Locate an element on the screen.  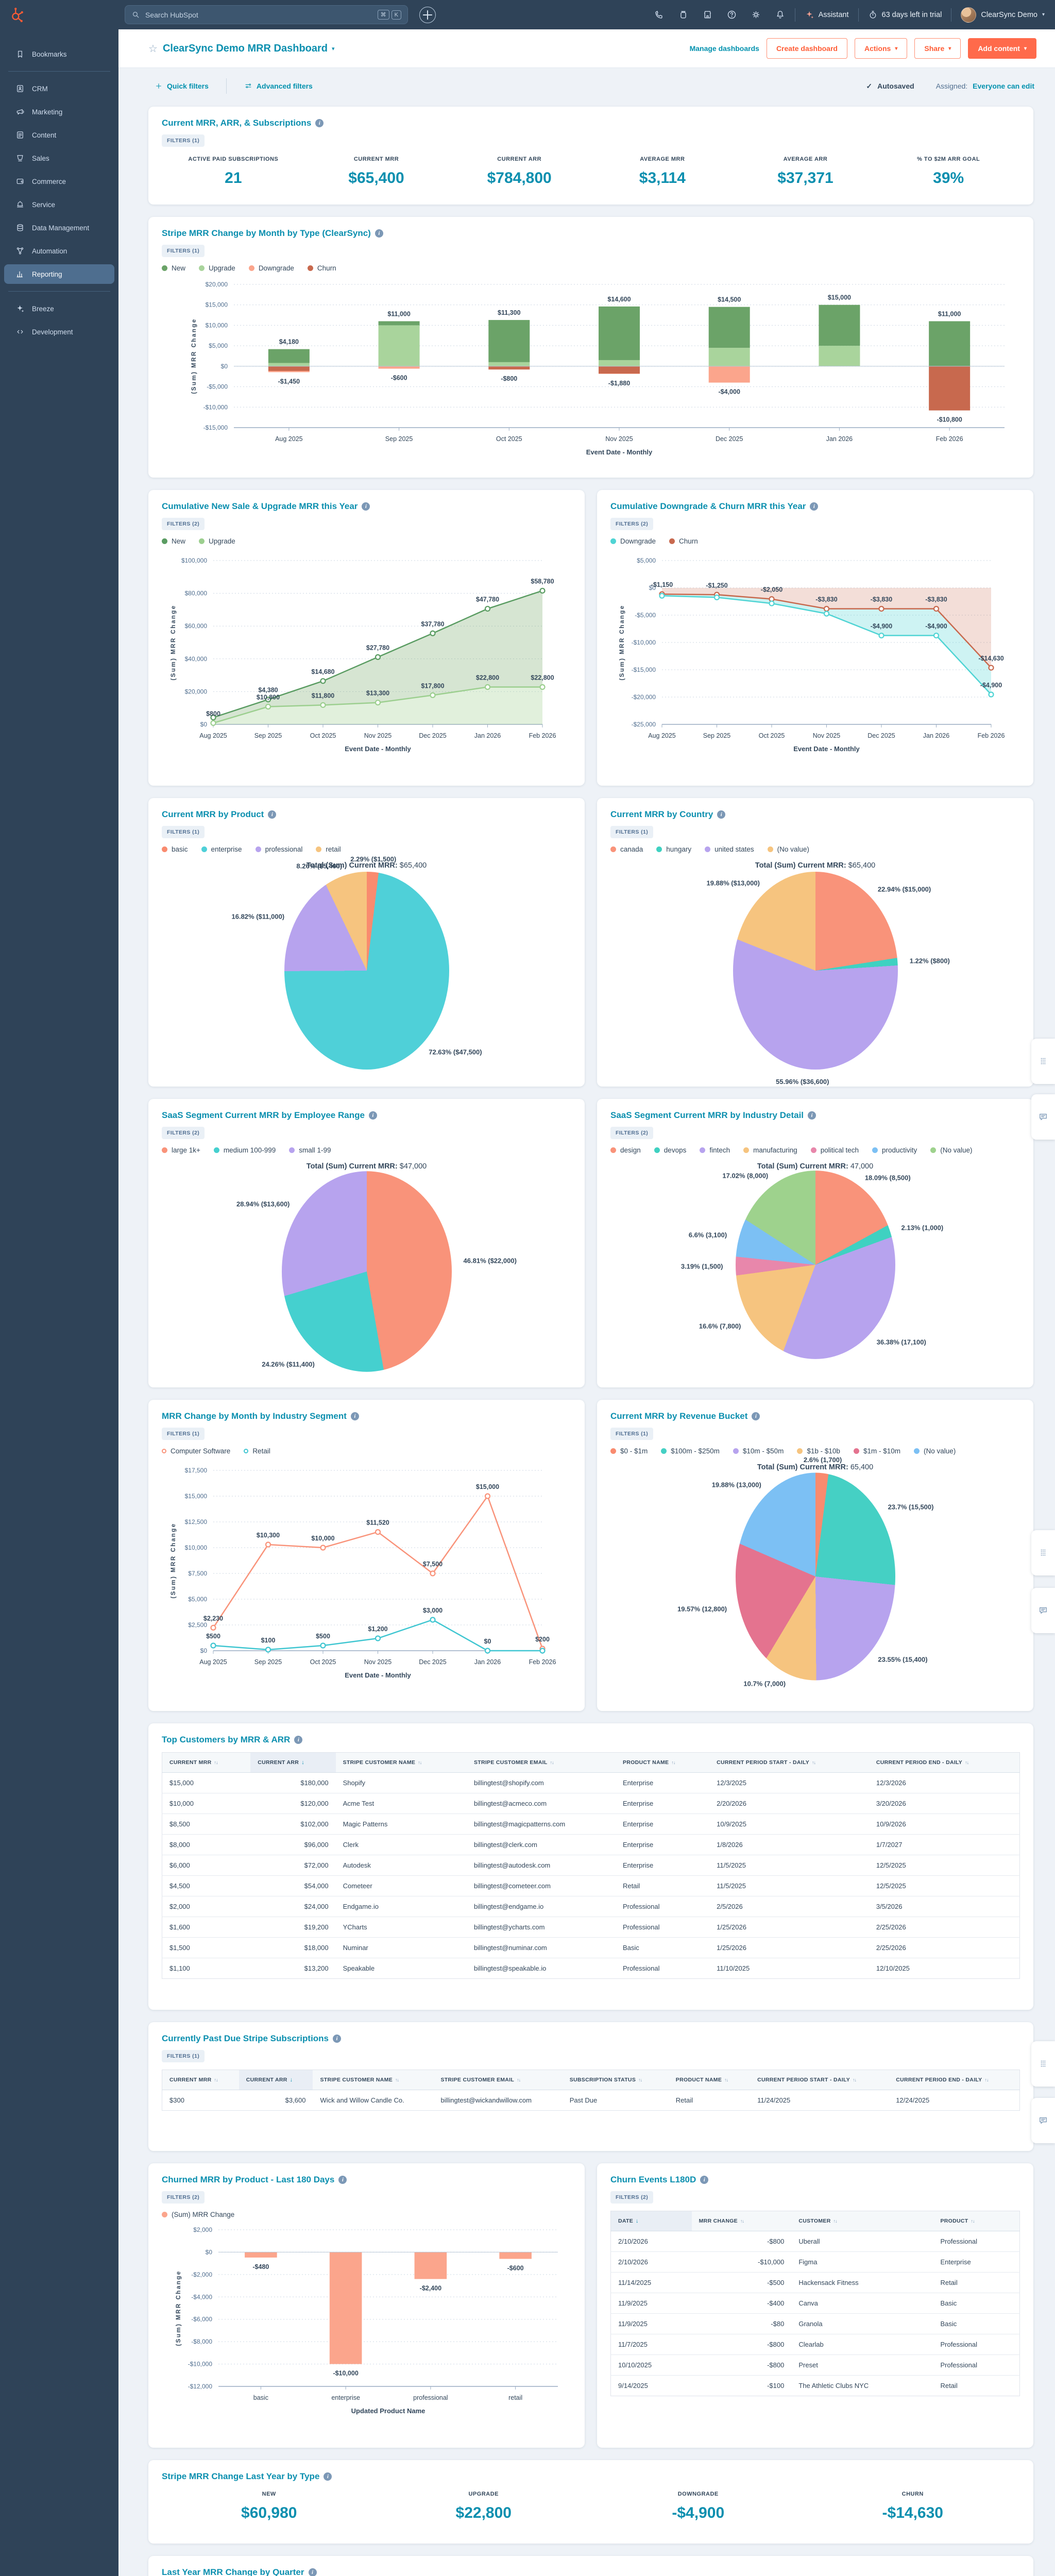
legend-item: design is located at coordinates (626, 1150).